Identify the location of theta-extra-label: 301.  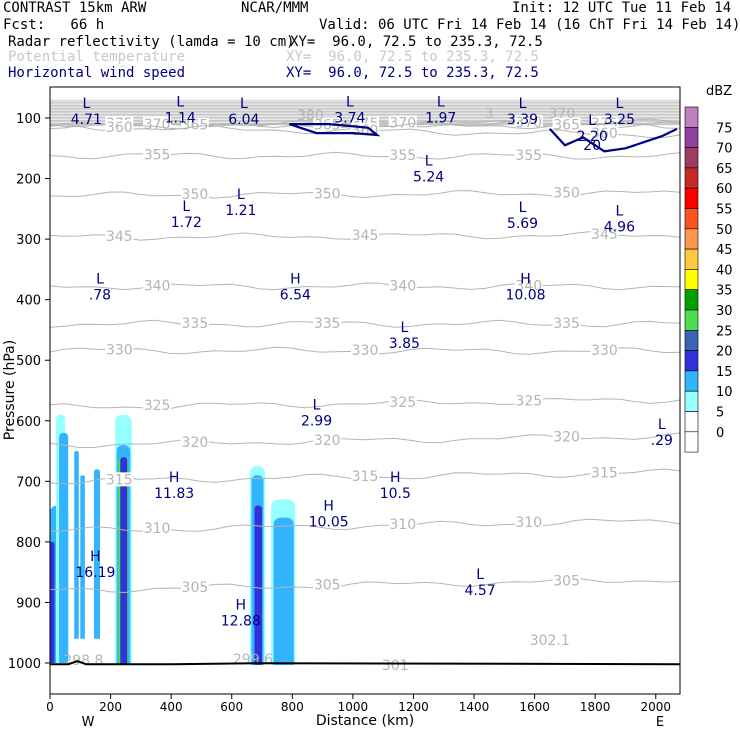
(395, 666).